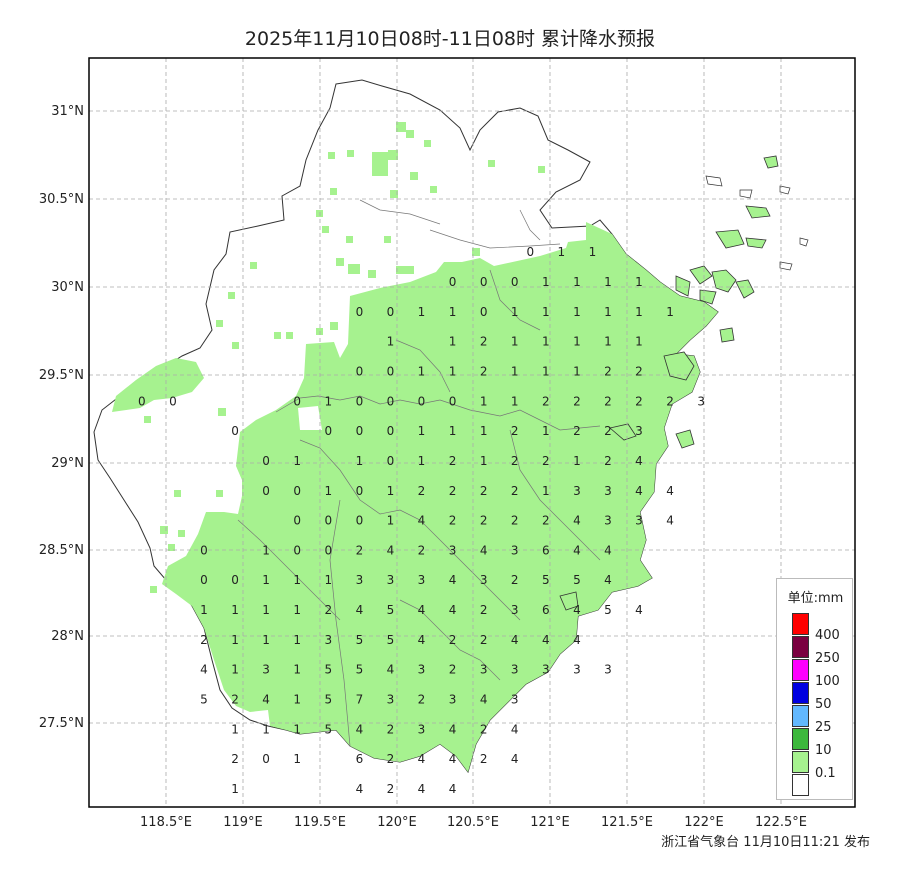 The image size is (900, 877). I want to click on legend-label: 10, so click(823, 750).